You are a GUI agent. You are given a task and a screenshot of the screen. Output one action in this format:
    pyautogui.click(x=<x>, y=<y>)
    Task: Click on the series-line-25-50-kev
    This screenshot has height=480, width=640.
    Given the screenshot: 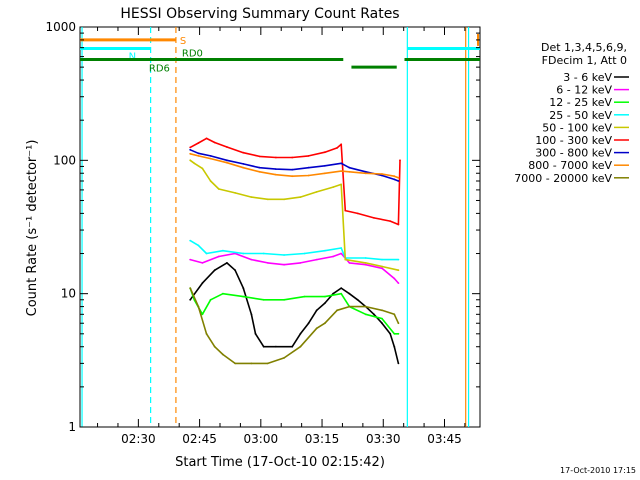 What is the action you would take?
    pyautogui.click(x=294, y=250)
    